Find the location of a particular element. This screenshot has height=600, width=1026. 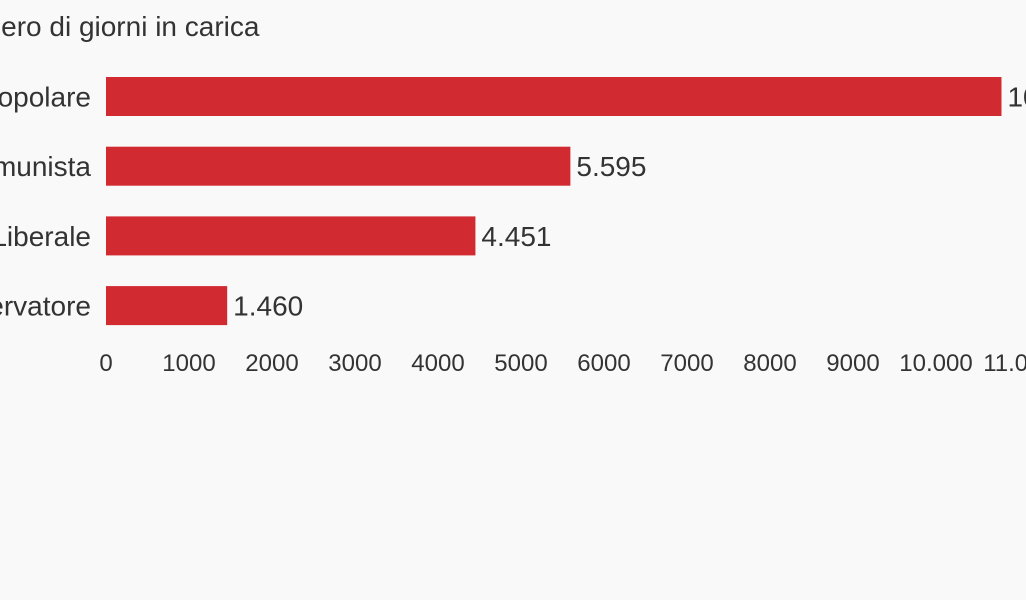

x-tick-label: 4000 is located at coordinates (437, 363).